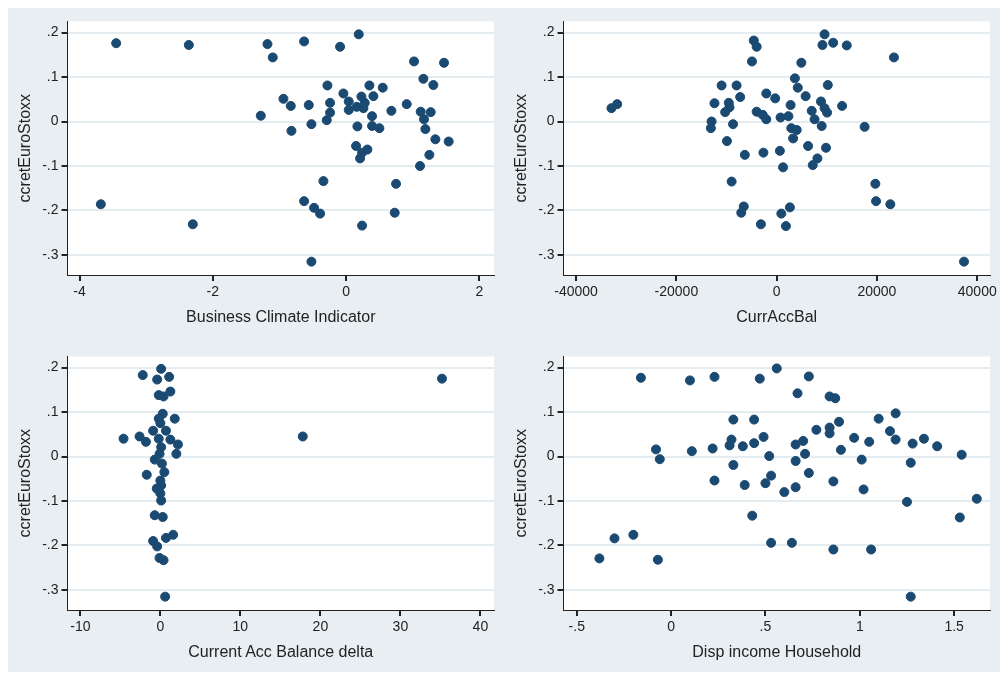 Image resolution: width=1008 pixels, height=683 pixels. I want to click on x-tick-label: 1, so click(859, 626).